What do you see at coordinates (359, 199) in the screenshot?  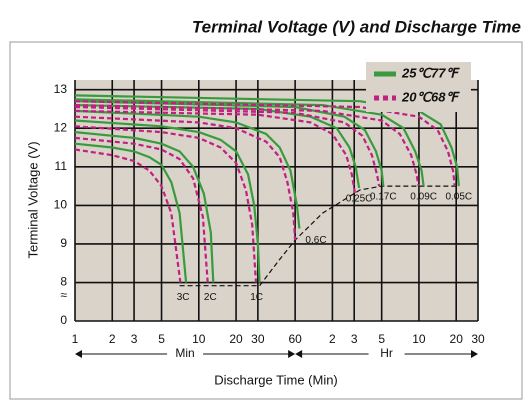 I see `rate-label: 0.25C` at bounding box center [359, 199].